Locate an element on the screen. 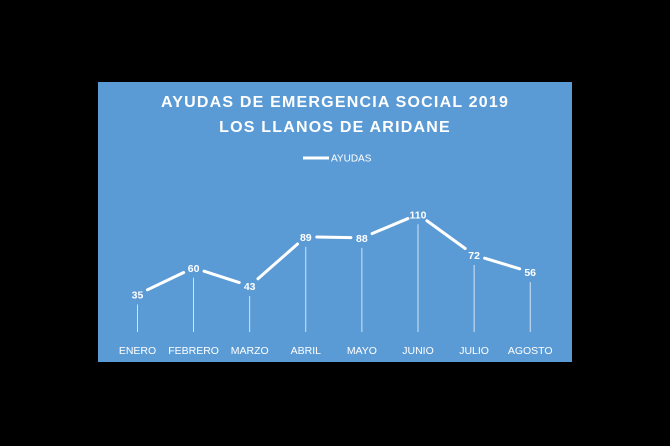  x-tick-label: JUNIO is located at coordinates (418, 351).